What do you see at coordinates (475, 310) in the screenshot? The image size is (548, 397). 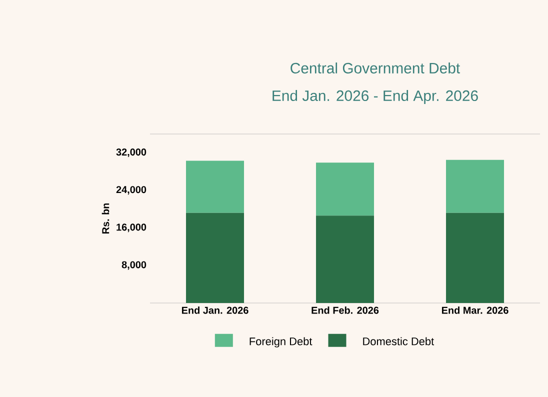 I see `x-tick-label: End Mar. 2026` at bounding box center [475, 310].